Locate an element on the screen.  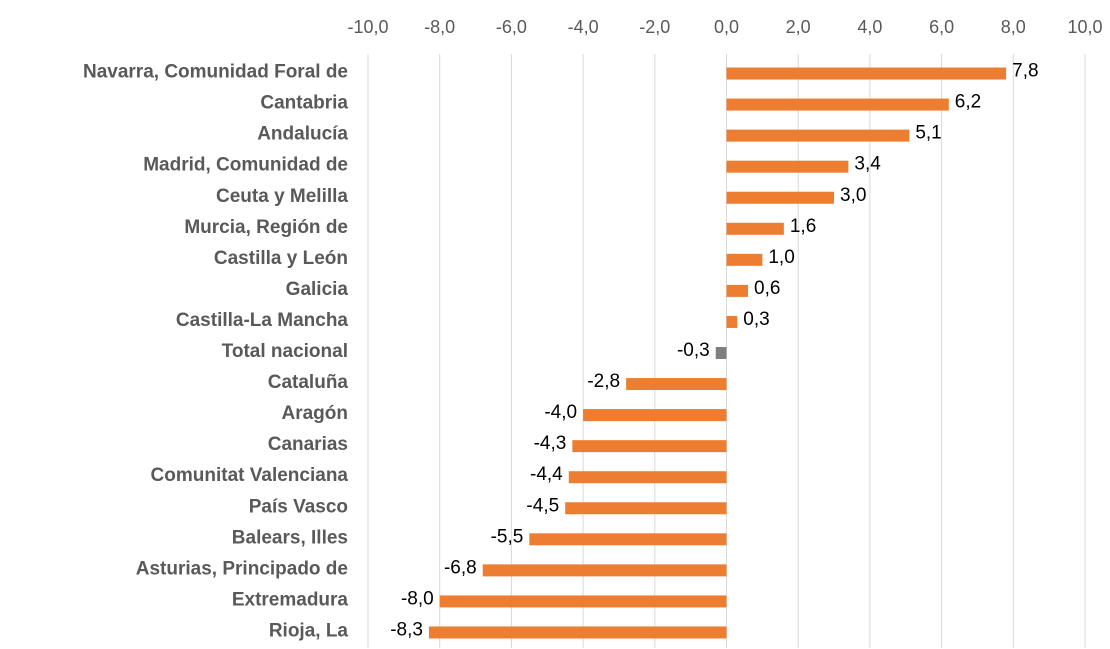
y-tick-label: Canarias is located at coordinates (308, 444).